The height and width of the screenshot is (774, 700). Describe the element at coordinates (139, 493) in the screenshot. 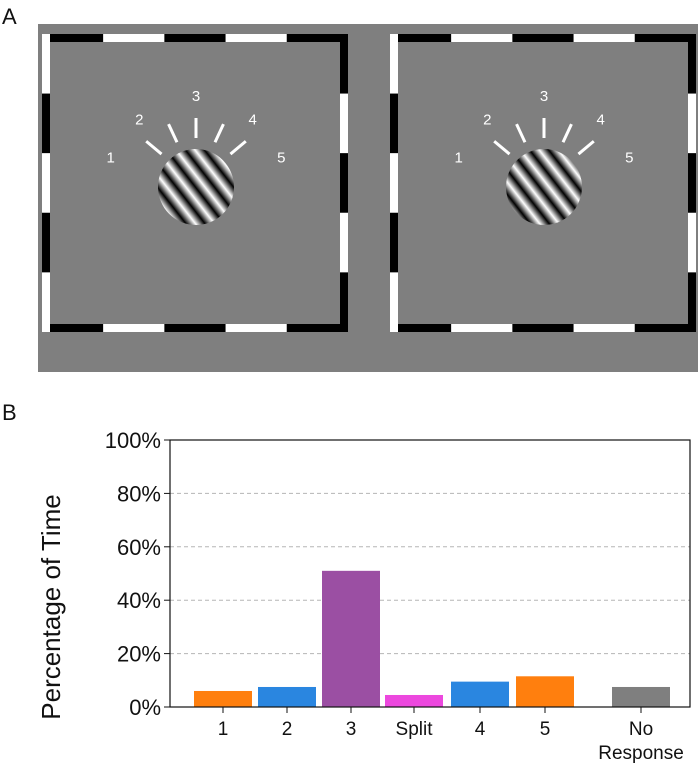

I see `y-tick-label: 80%` at that location.